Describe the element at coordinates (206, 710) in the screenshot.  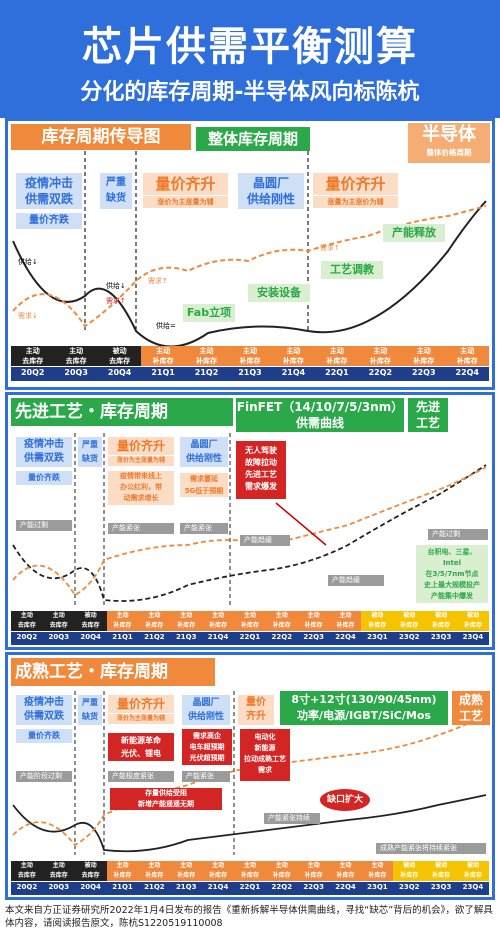
I see `p3-box: 晶圆厂 供给刚性` at that location.